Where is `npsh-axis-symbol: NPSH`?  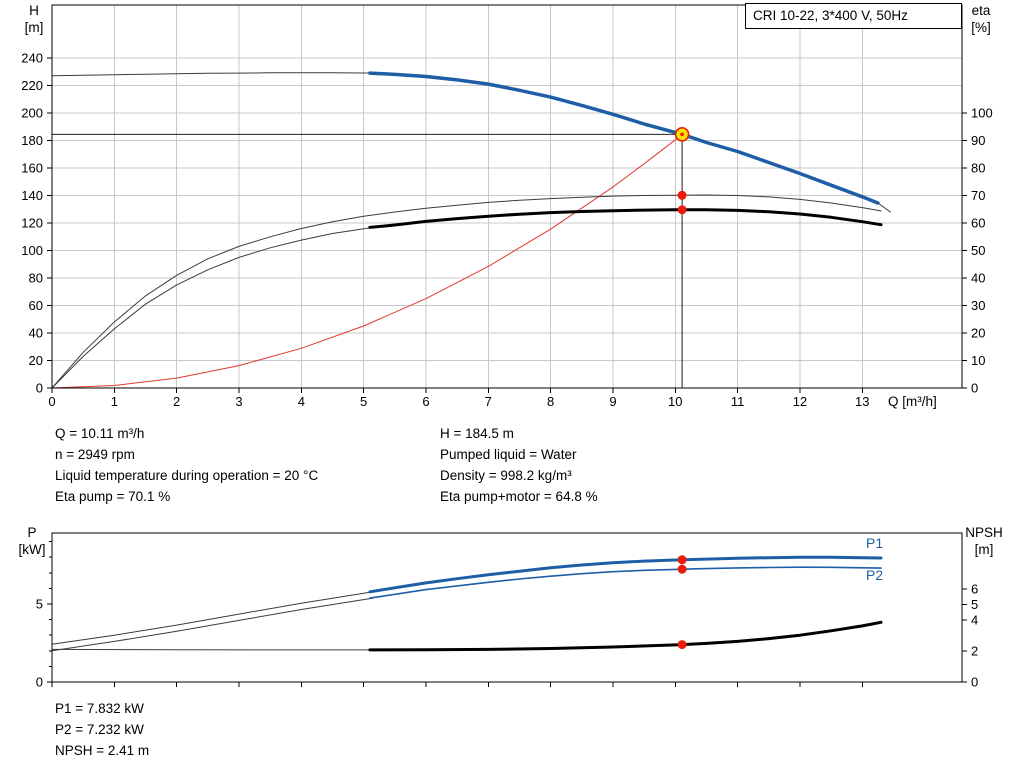
npsh-axis-symbol: NPSH is located at coordinates (984, 532).